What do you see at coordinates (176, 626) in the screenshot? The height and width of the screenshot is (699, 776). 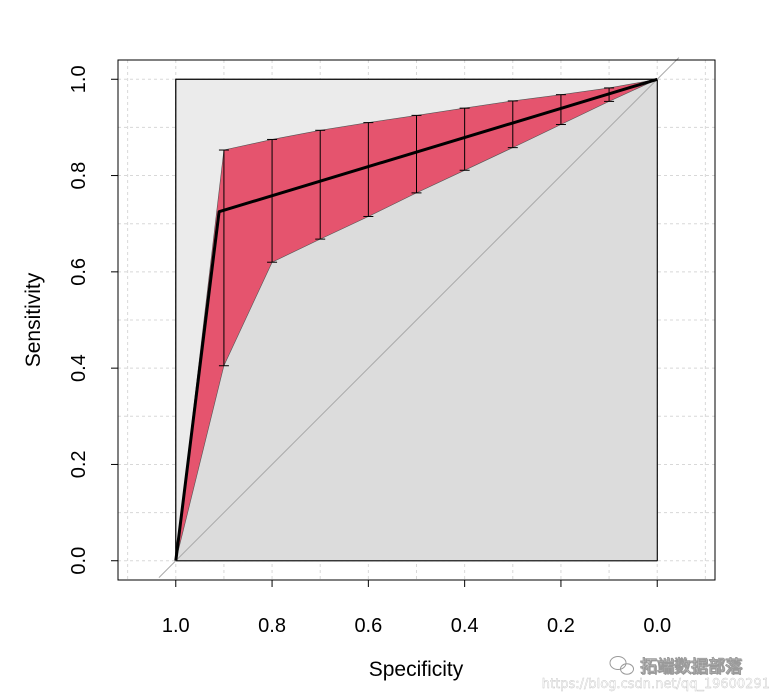 I see `x-tick-label: 1.0` at bounding box center [176, 626].